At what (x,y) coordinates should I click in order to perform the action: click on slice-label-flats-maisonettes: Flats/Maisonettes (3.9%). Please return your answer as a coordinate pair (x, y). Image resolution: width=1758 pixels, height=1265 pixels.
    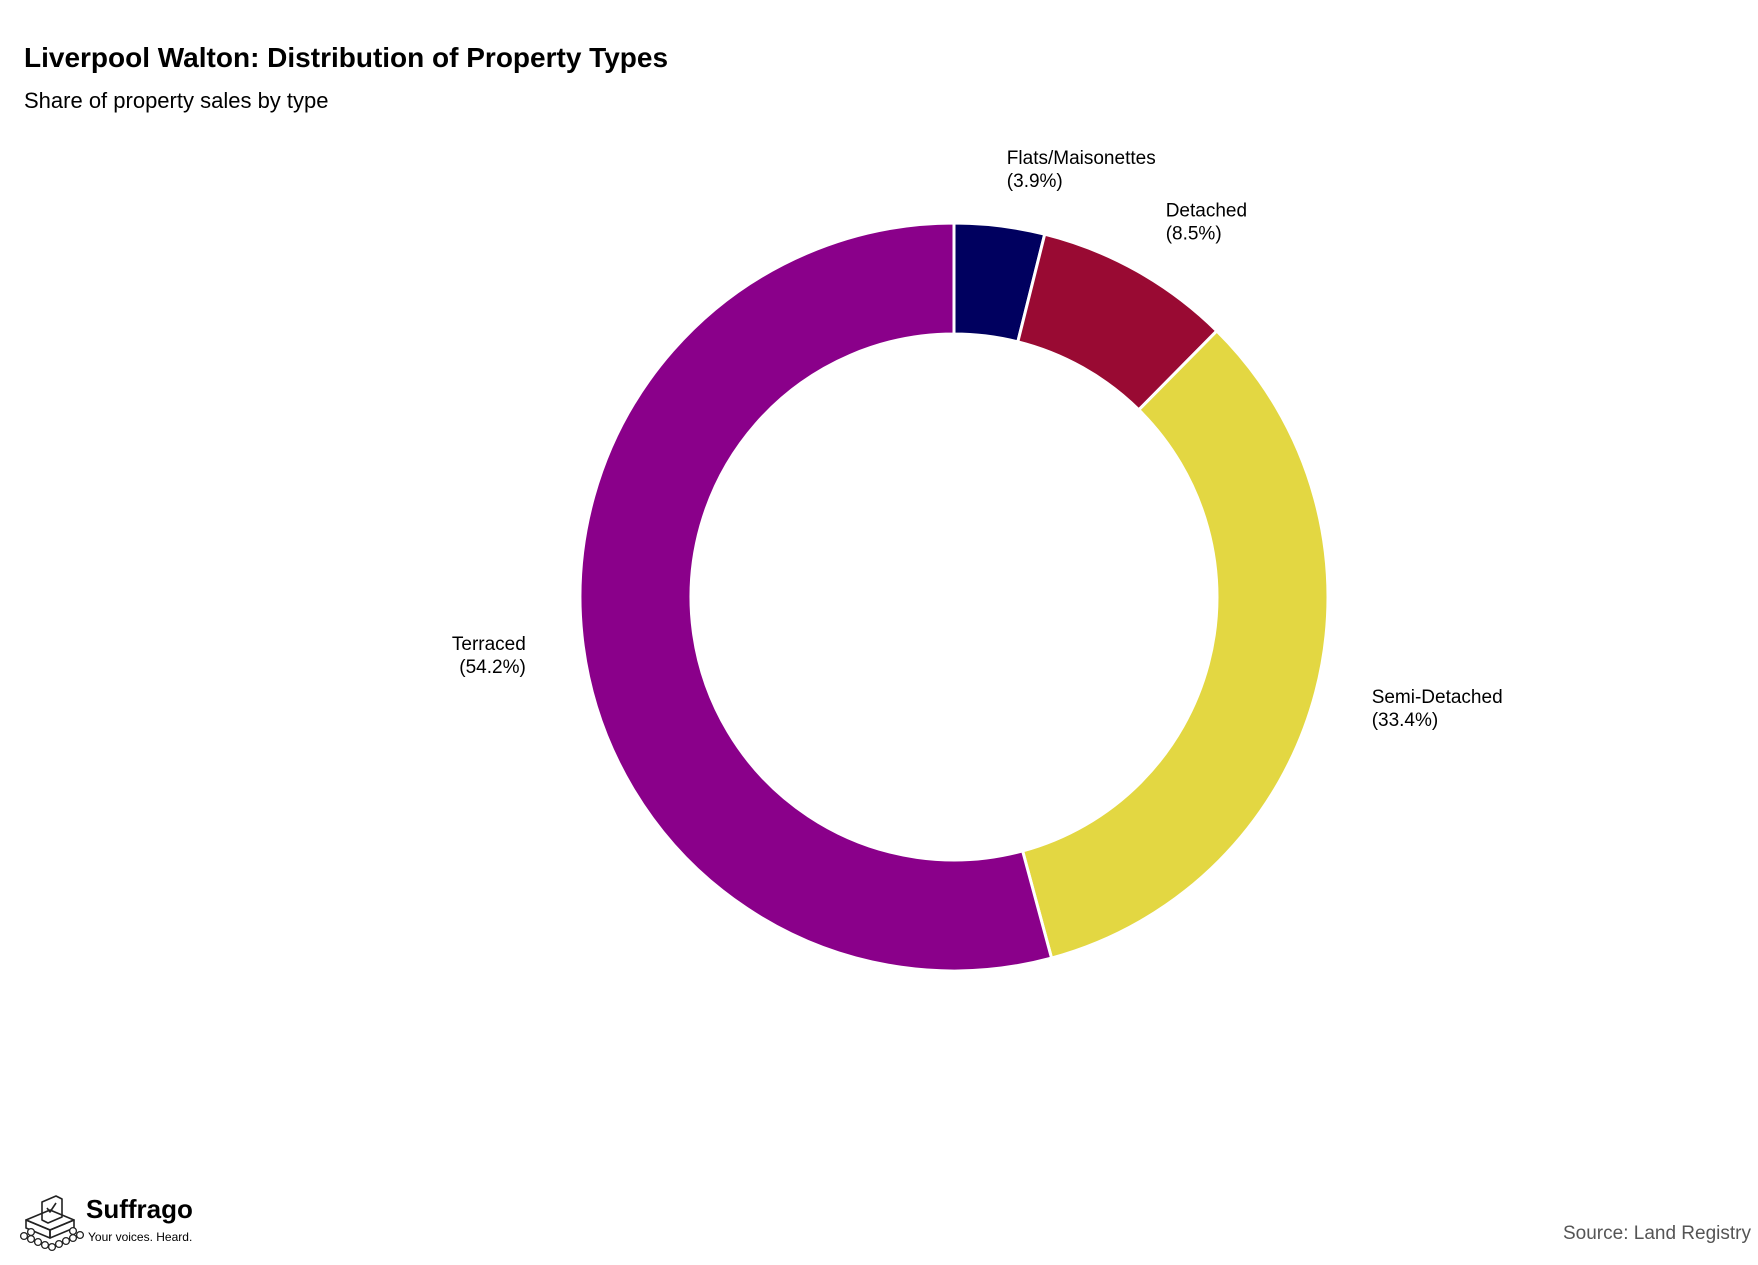
    Looking at the image, I should click on (1081, 170).